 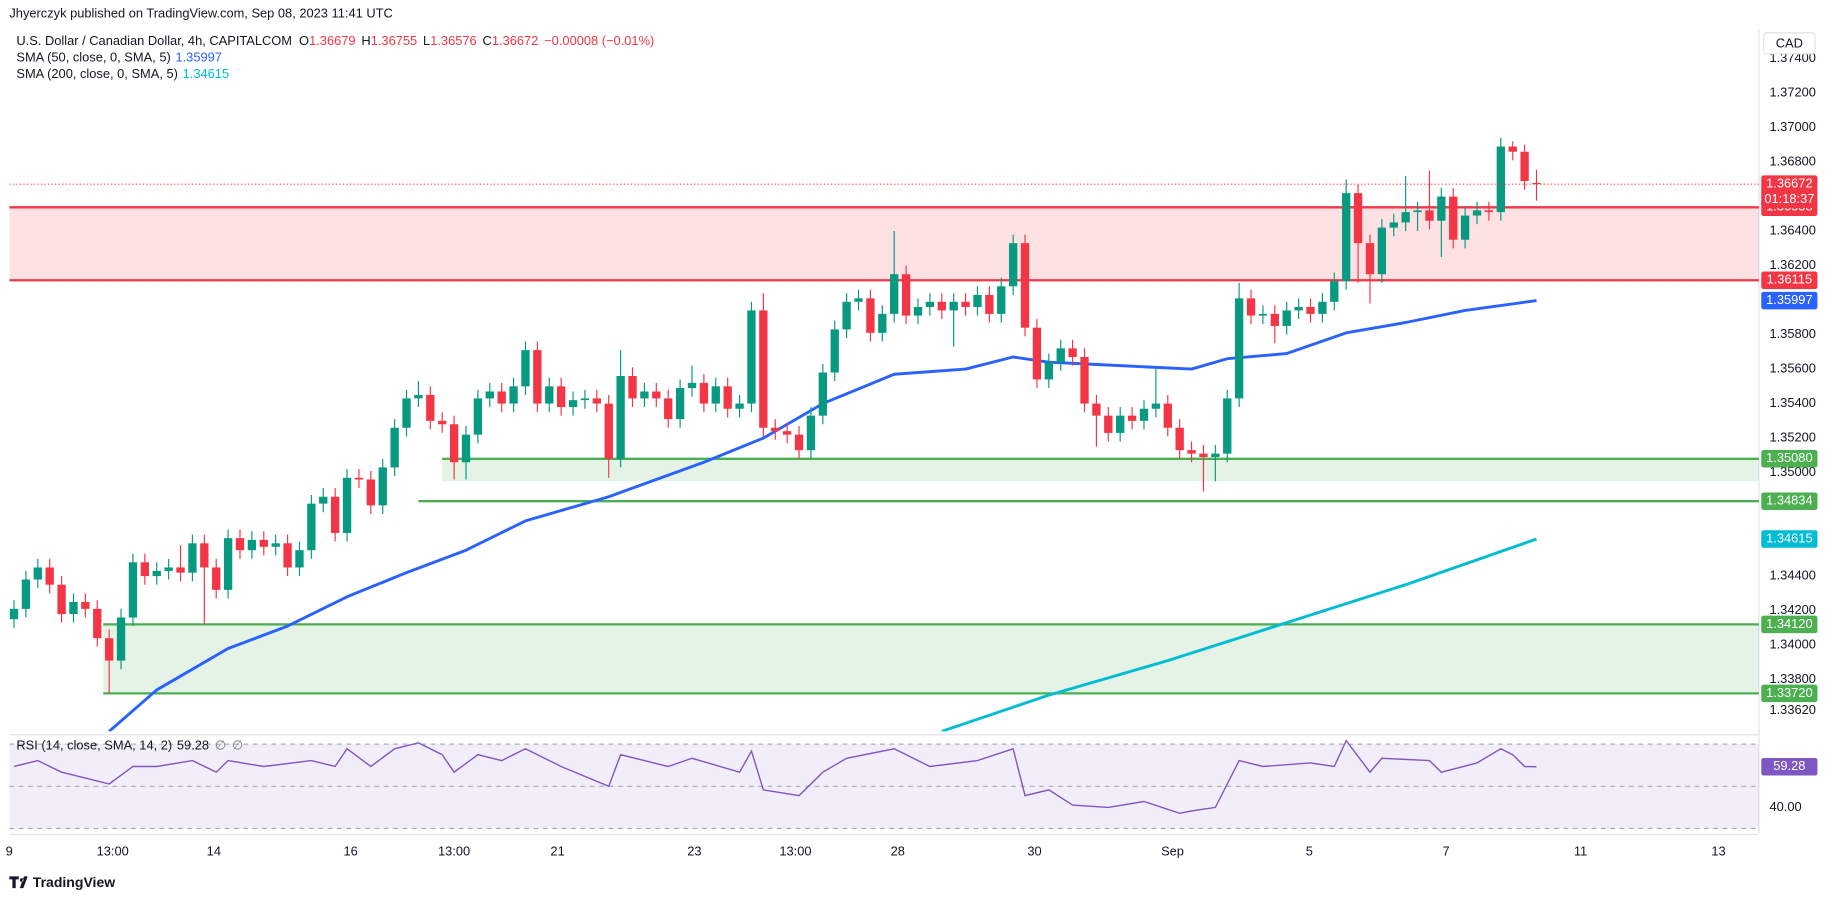 I want to click on y-tick-label: 1.33620, so click(x=1792, y=709).